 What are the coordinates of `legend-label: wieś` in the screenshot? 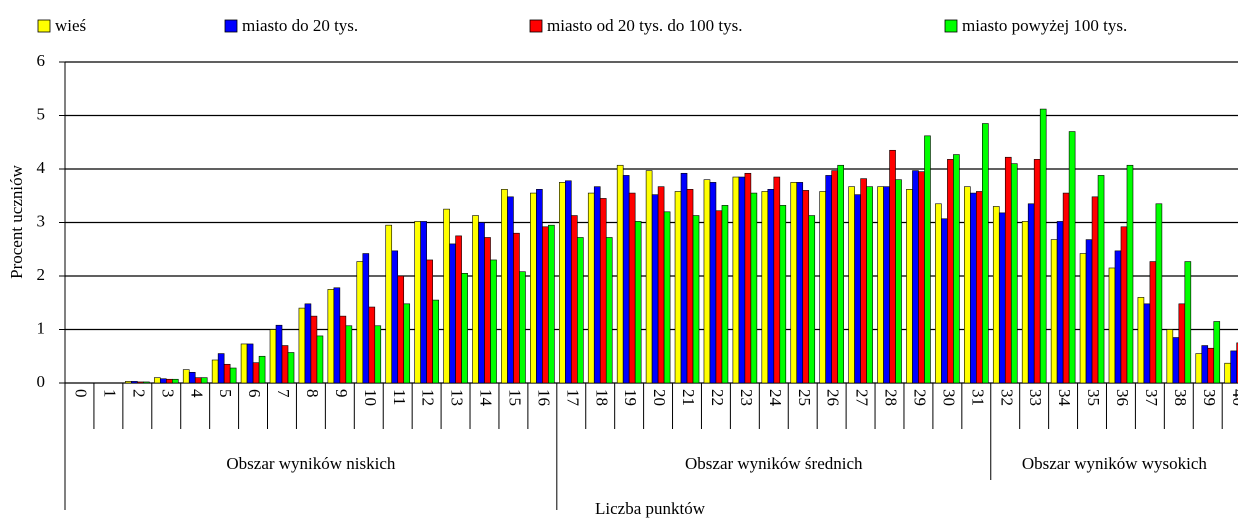 It's located at (70, 25).